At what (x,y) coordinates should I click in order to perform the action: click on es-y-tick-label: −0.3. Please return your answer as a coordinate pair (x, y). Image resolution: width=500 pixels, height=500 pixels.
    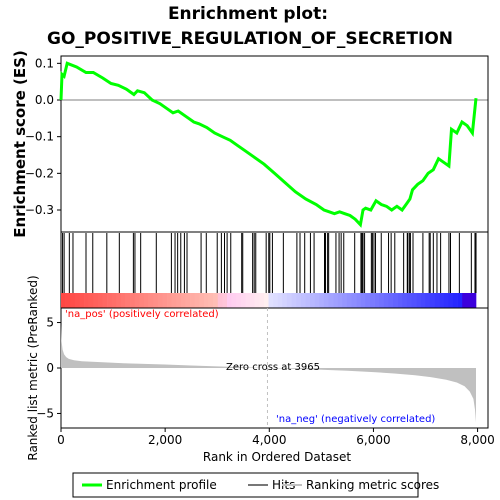
    Looking at the image, I should click on (39, 210).